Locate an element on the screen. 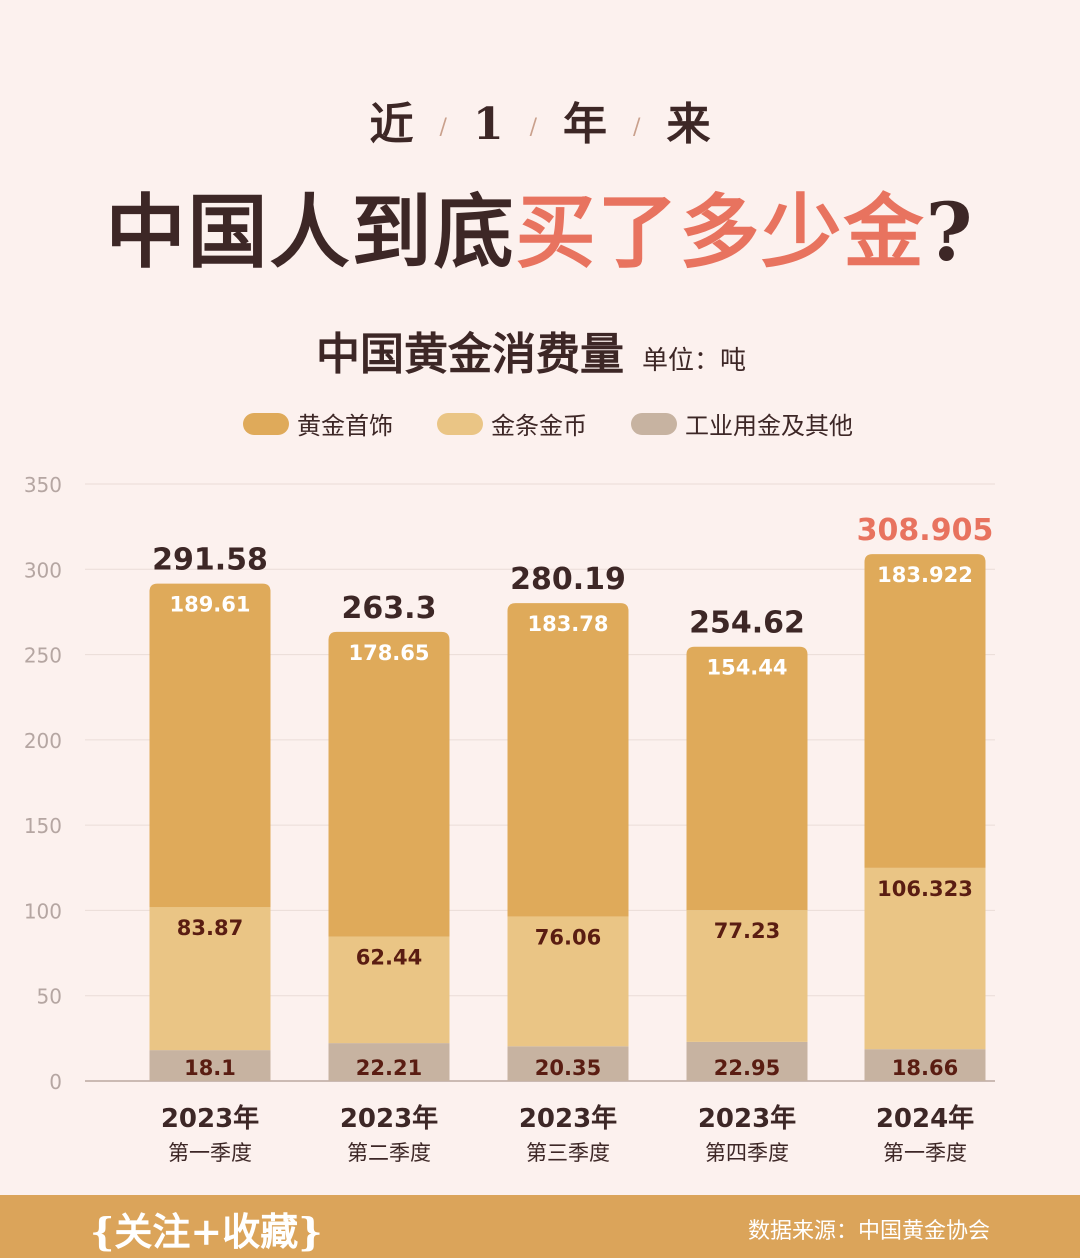  bar-value-label: 83.87 is located at coordinates (210, 928).